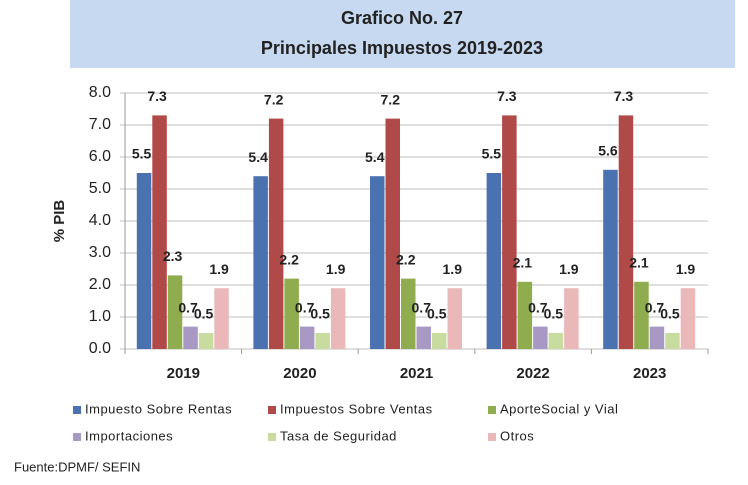  Describe the element at coordinates (356, 408) in the screenshot. I see `legend-label: Impuestos Sobre Ventas` at that location.